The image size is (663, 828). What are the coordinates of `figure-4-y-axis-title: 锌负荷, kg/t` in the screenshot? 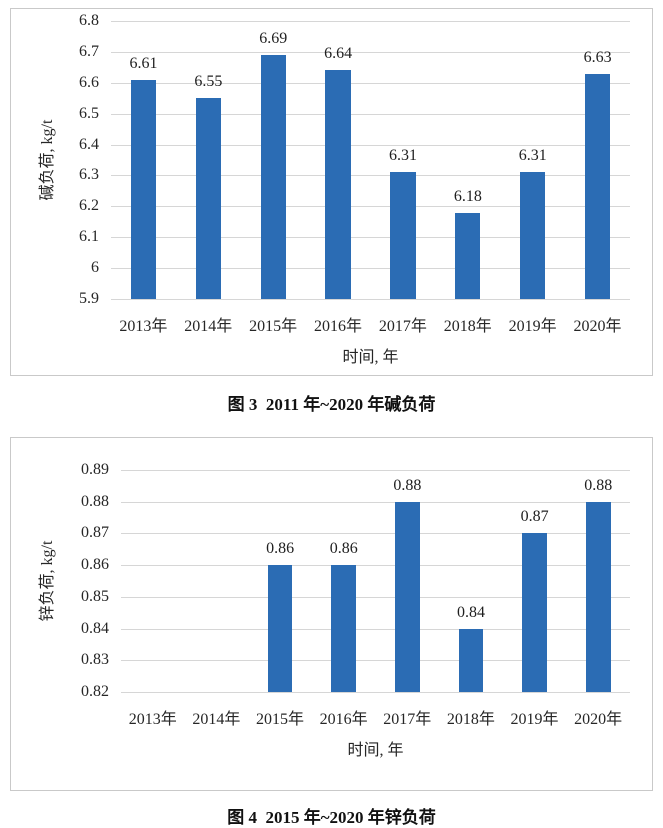 It's located at (47, 581).